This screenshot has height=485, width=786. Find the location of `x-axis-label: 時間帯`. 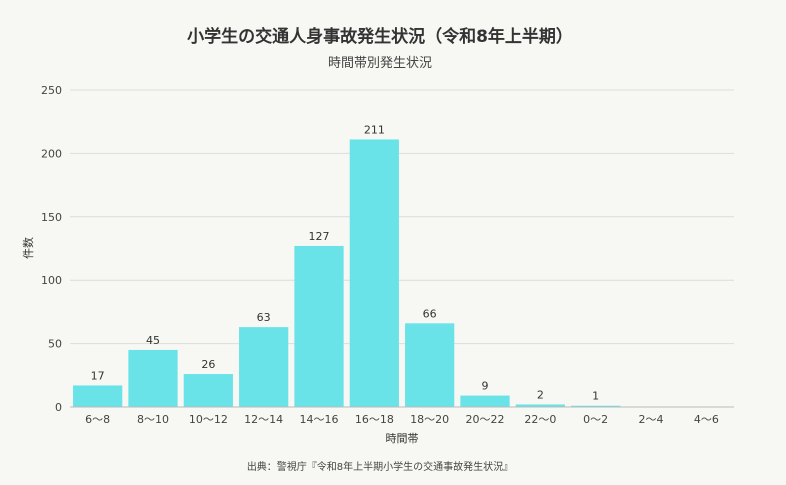

x-axis-label: 時間帯 is located at coordinates (402, 438).